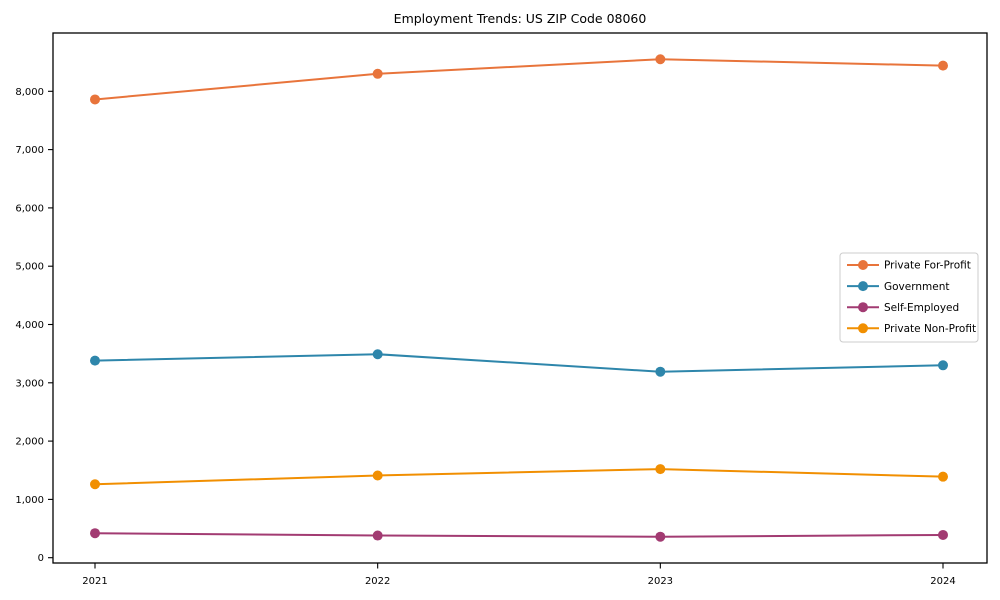 This screenshot has width=1000, height=600. I want to click on y-tick-label: 1,000, so click(29, 500).